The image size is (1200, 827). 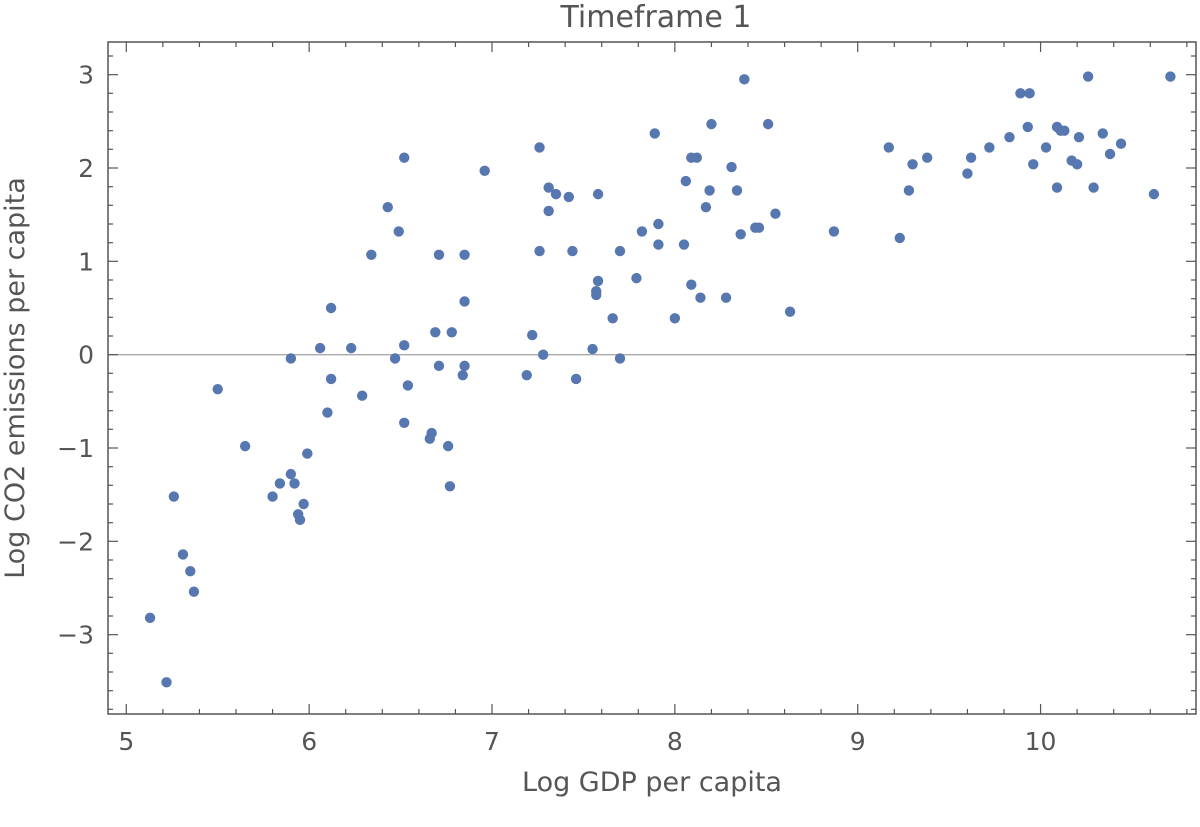 I want to click on y-tick-label: 3, so click(x=86, y=75).